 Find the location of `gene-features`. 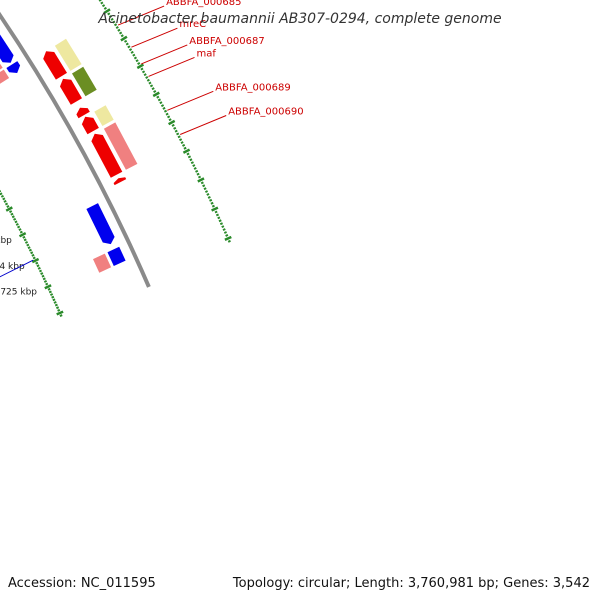

gene-features is located at coordinates (69, 153).